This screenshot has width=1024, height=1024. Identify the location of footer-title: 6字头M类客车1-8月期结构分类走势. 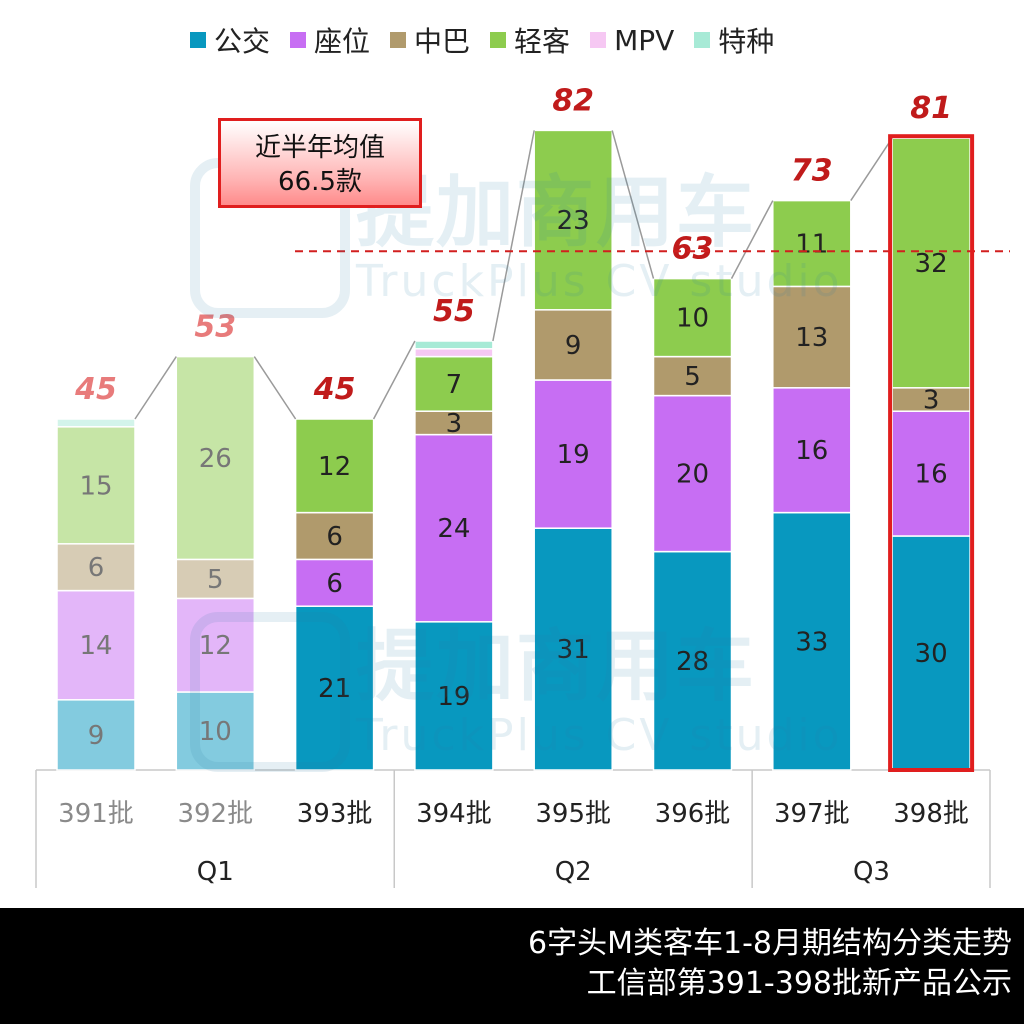
(770, 943).